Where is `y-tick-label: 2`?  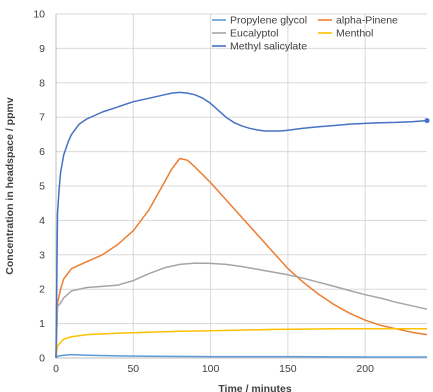
y-tick-label: 2 is located at coordinates (42, 290).